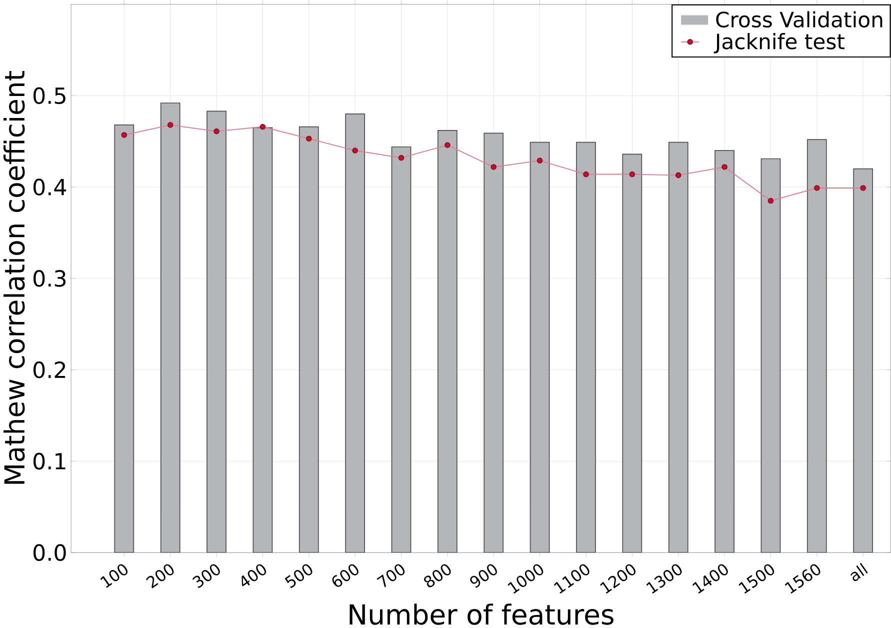 The height and width of the screenshot is (628, 891). What do you see at coordinates (390, 576) in the screenshot?
I see `x-tick-label: 700` at bounding box center [390, 576].